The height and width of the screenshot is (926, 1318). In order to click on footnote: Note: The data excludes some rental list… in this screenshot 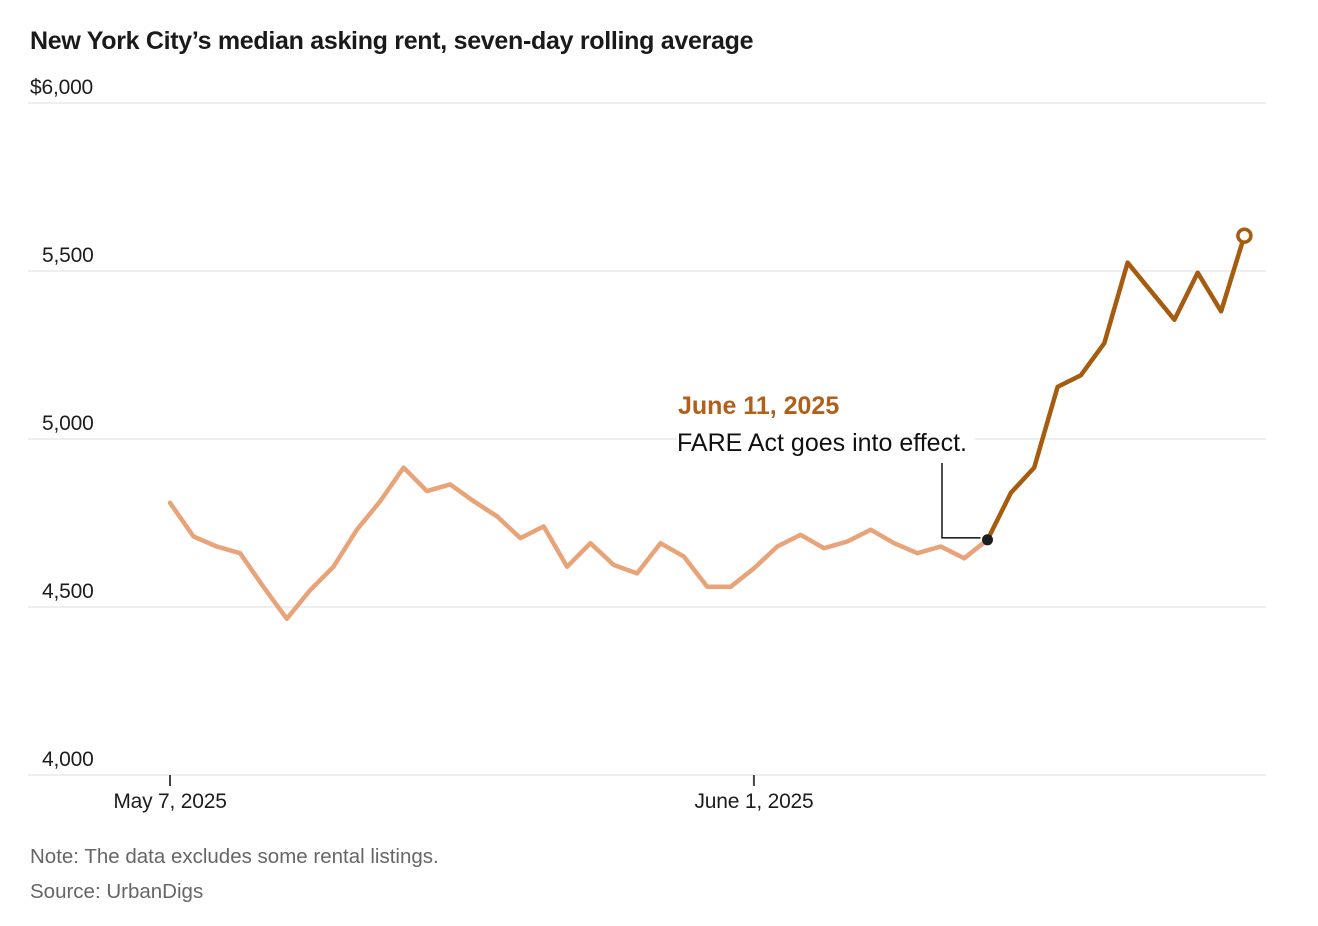, I will do `click(234, 856)`.